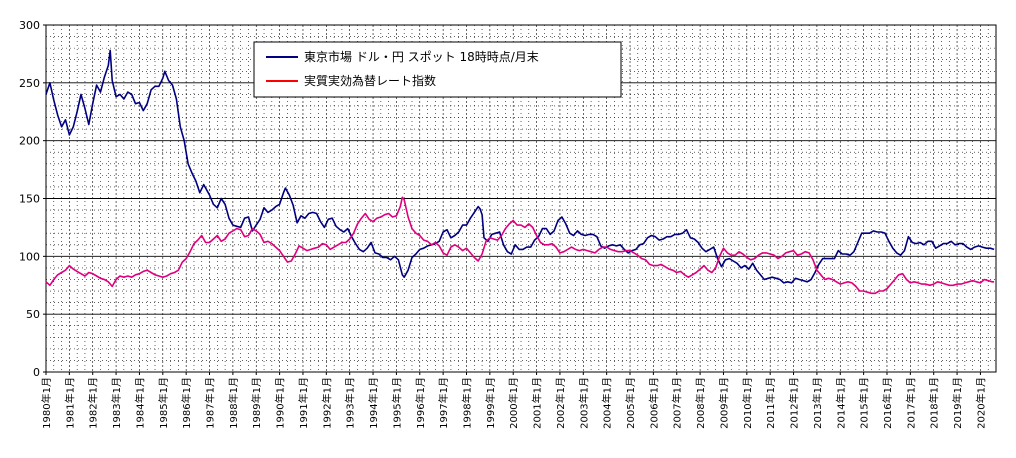  What do you see at coordinates (630, 403) in the screenshot?
I see `x-tick-label: 2005年1月` at bounding box center [630, 403].